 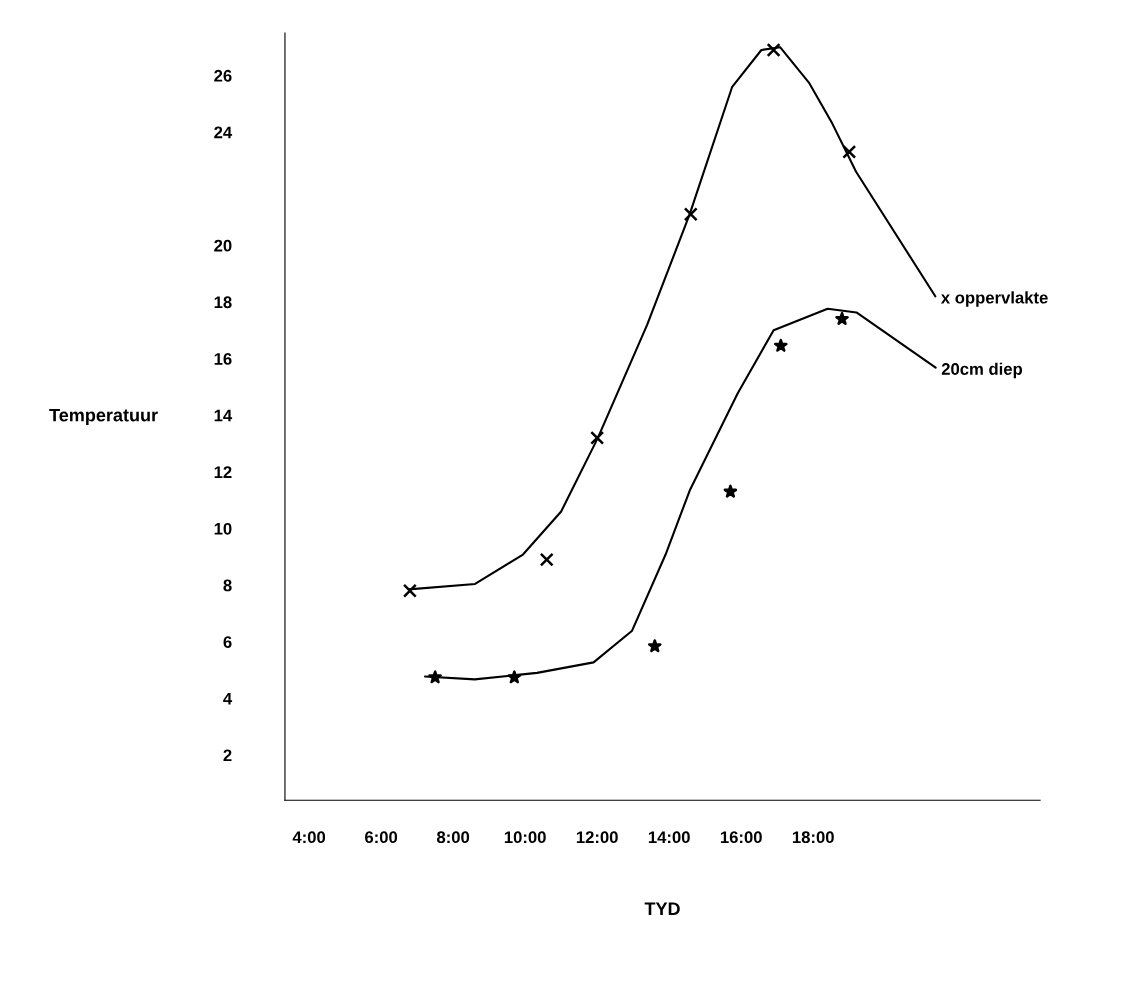 What do you see at coordinates (223, 245) in the screenshot?
I see `y-tick-label: 20` at bounding box center [223, 245].